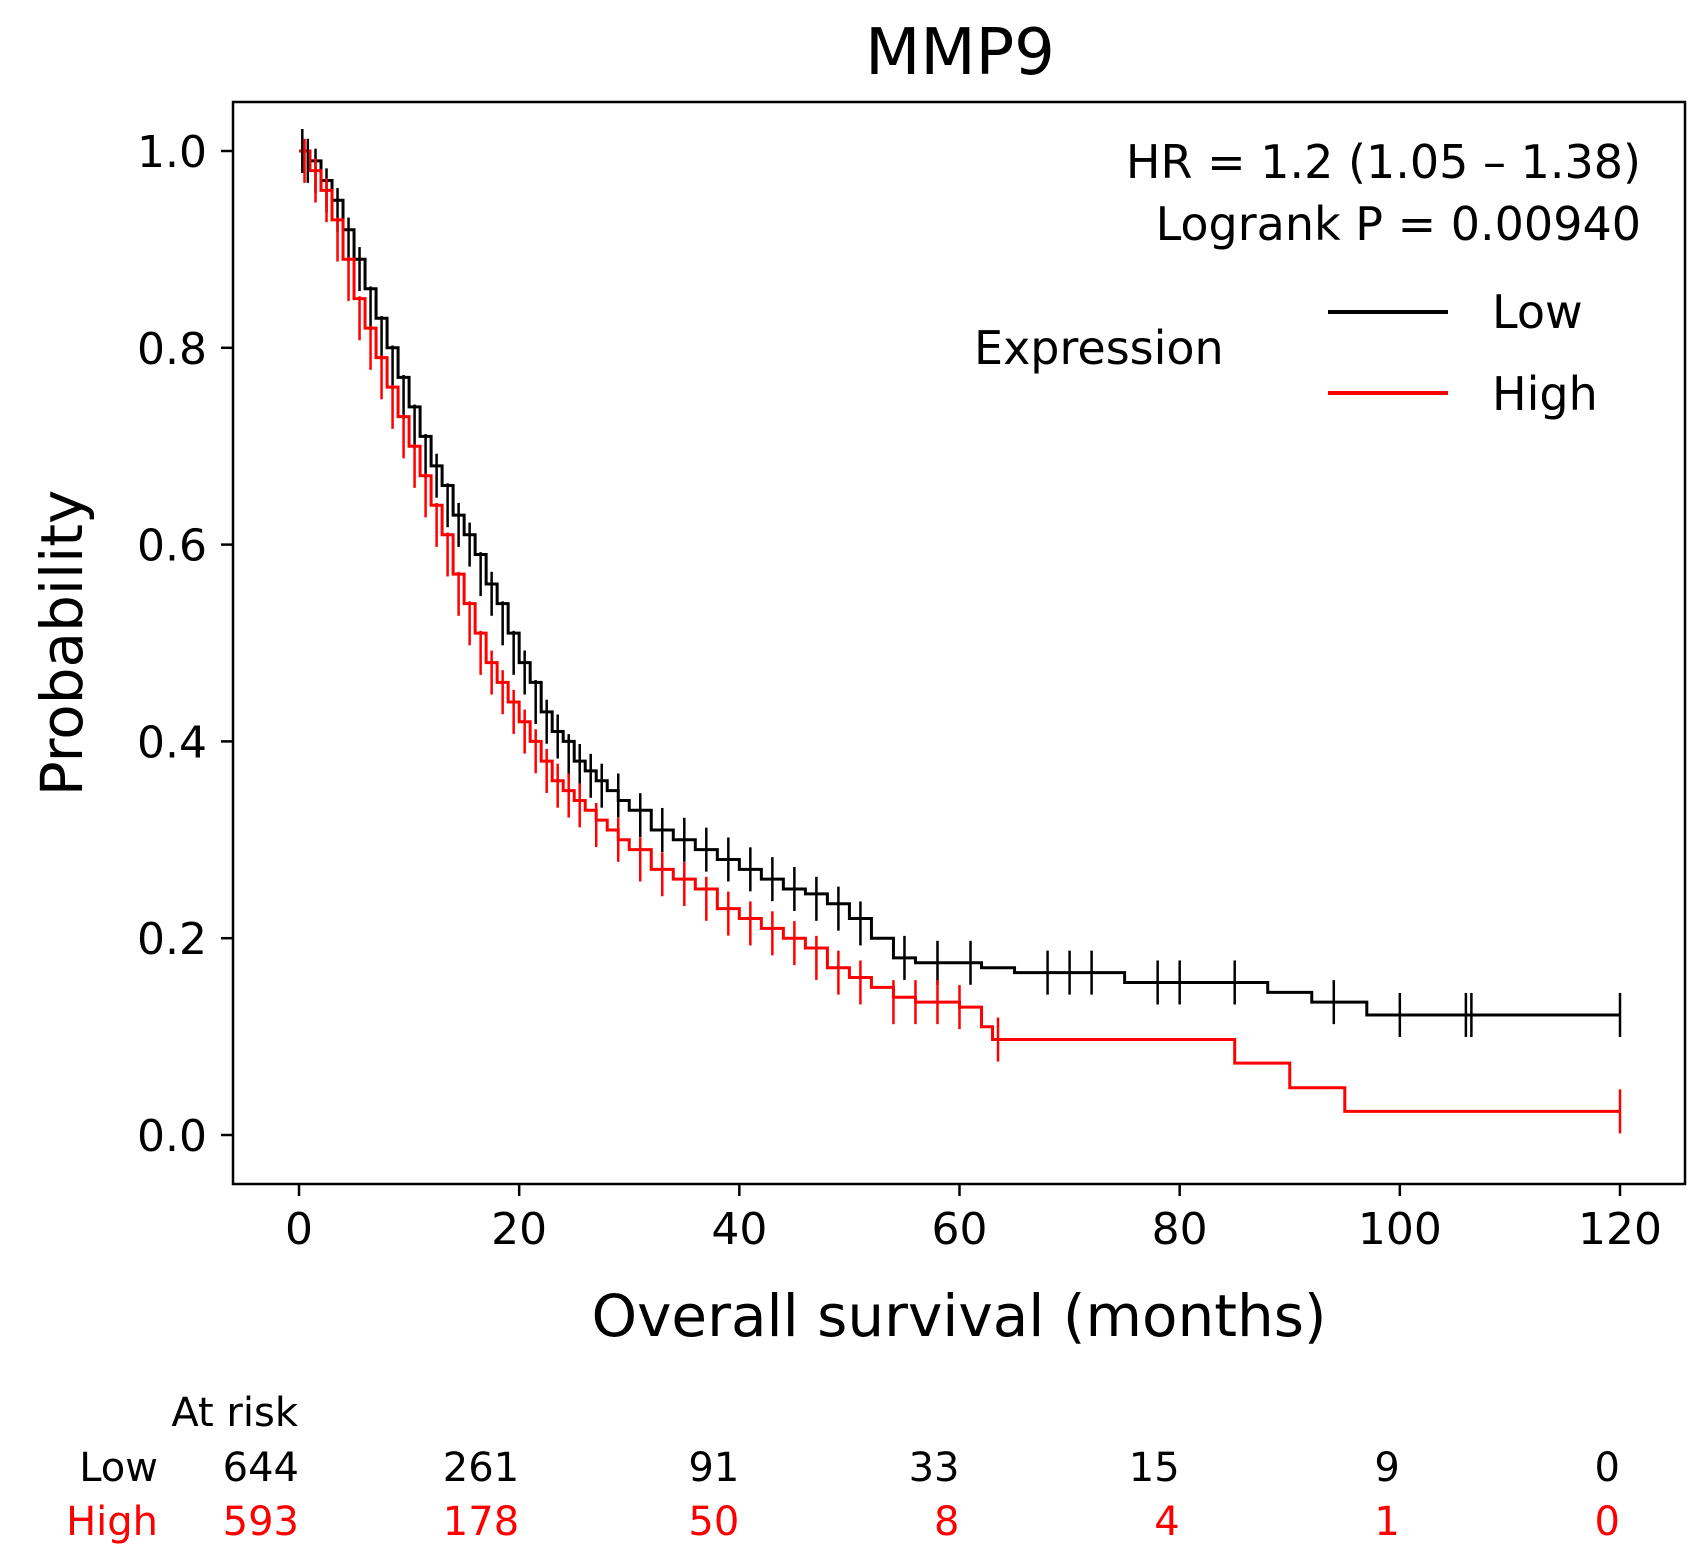 The height and width of the screenshot is (1564, 1706). I want to click on legend-label-low: Low, so click(1537, 312).